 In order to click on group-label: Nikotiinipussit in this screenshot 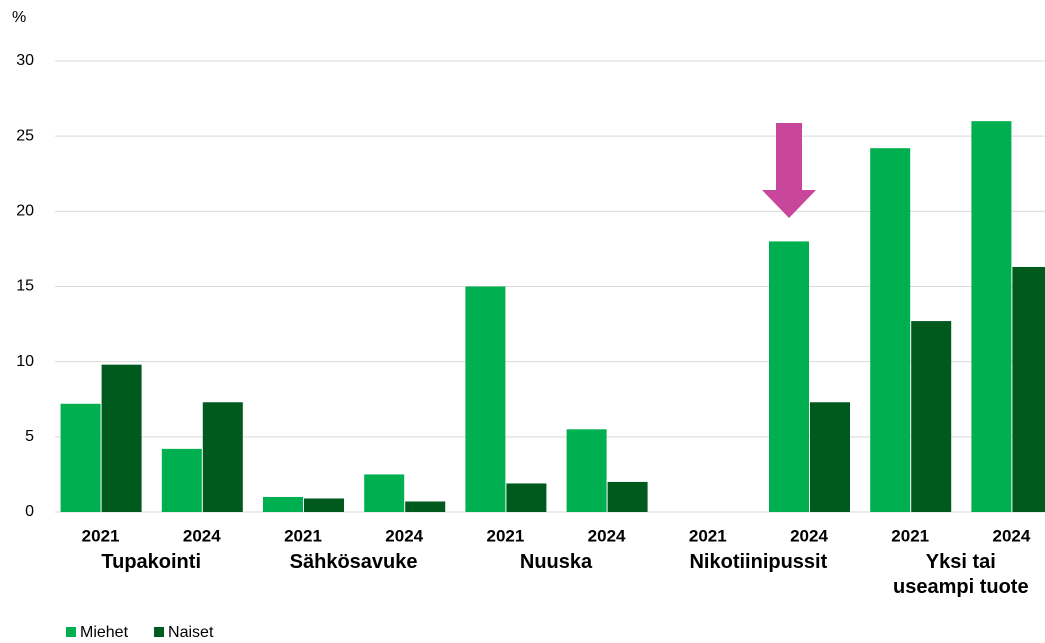, I will do `click(758, 562)`.